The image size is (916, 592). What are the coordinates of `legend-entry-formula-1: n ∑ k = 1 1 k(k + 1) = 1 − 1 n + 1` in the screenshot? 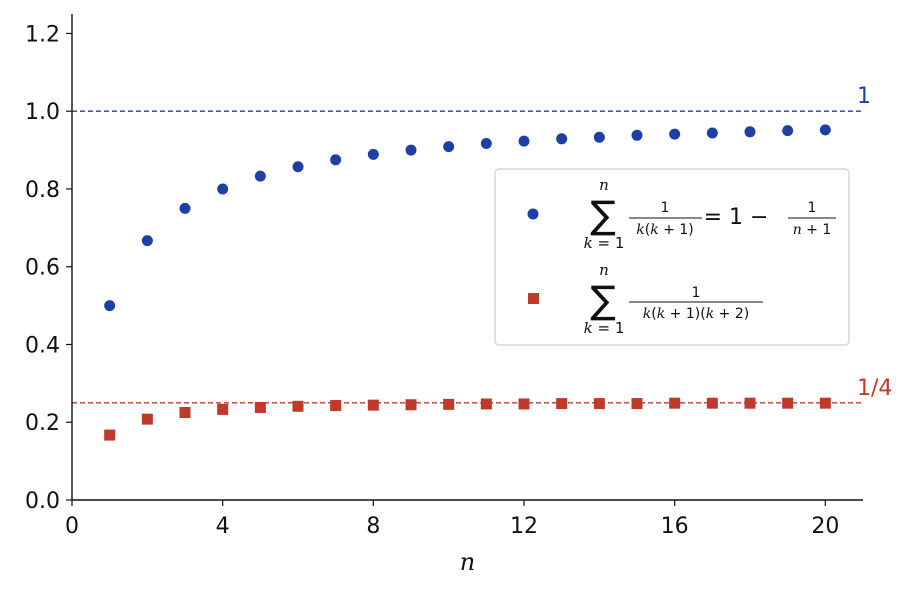 It's located at (710, 214).